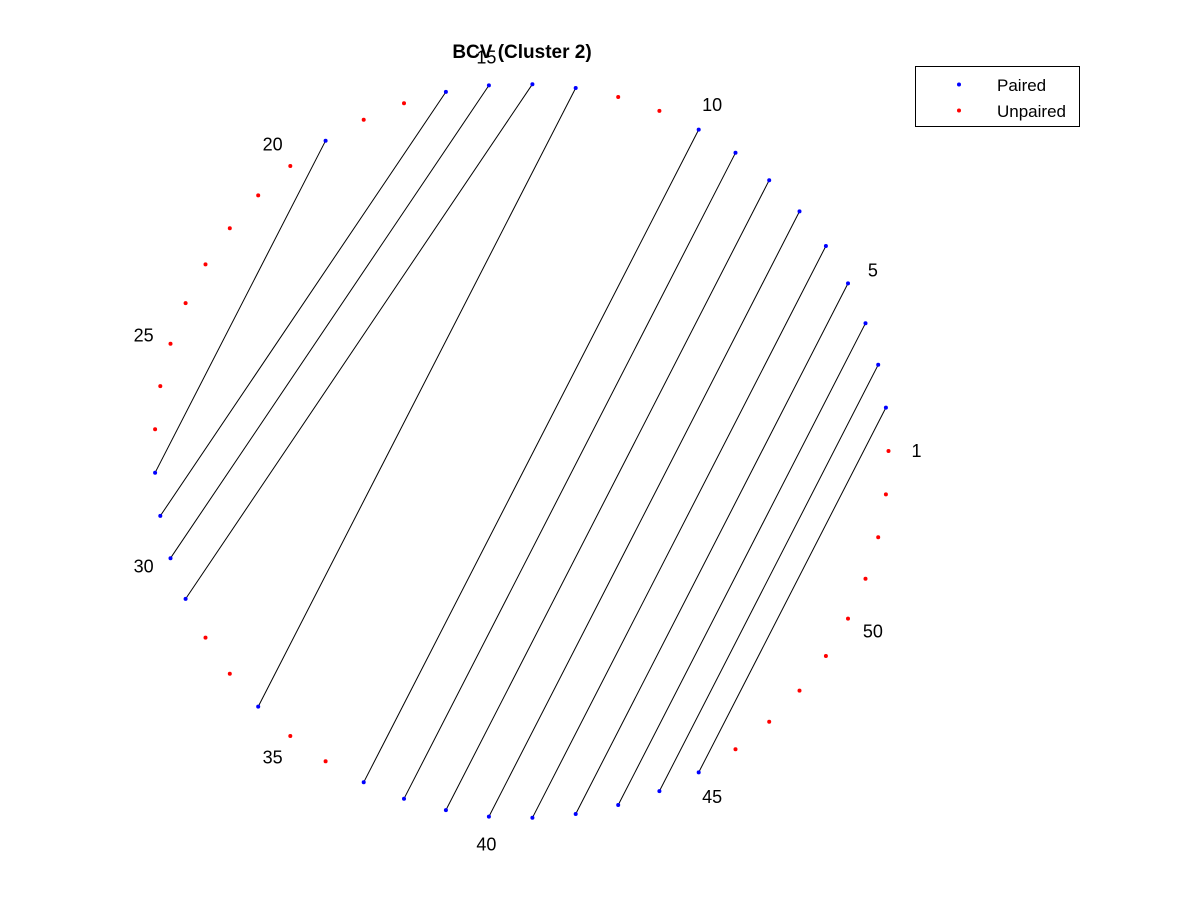  What do you see at coordinates (873, 271) in the screenshot?
I see `node-label-5: 5` at bounding box center [873, 271].